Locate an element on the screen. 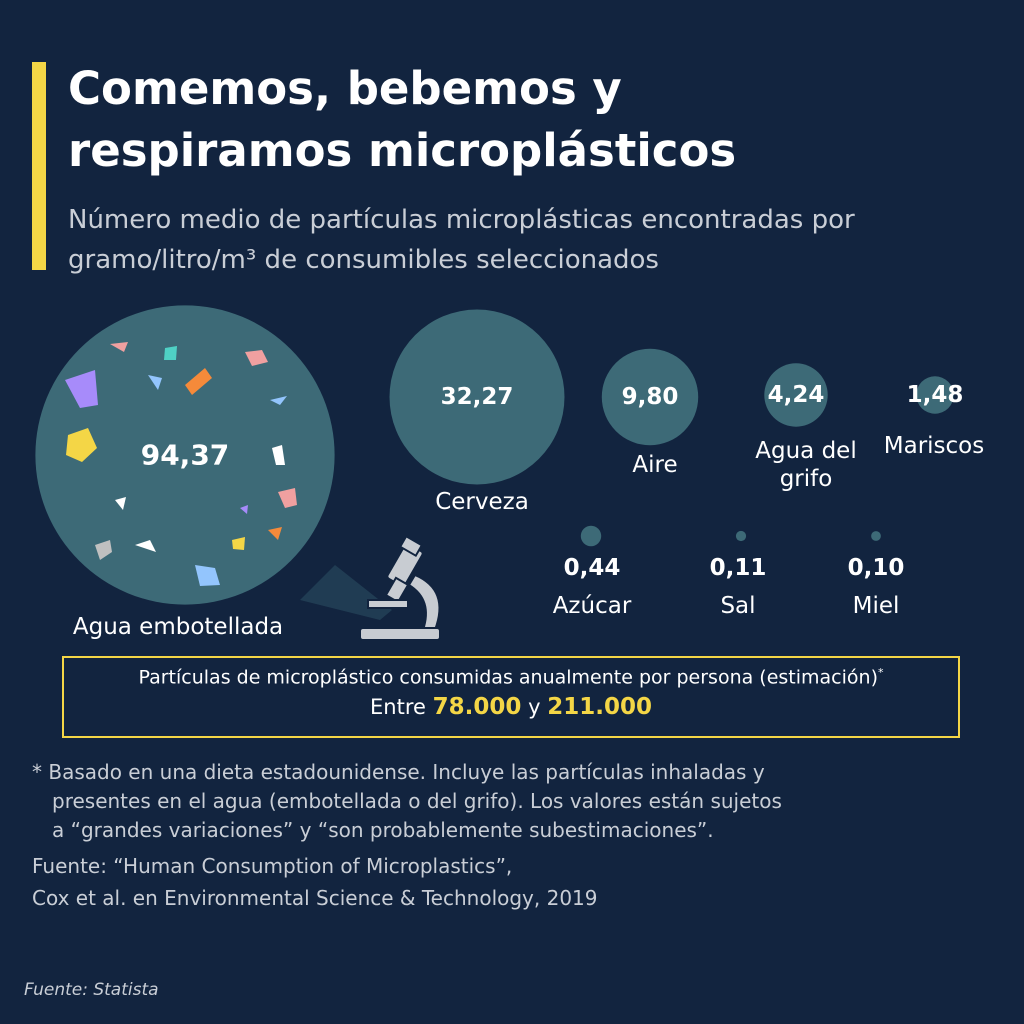 This screenshot has width=1024, height=1024. category-label: Mariscos is located at coordinates (934, 446).